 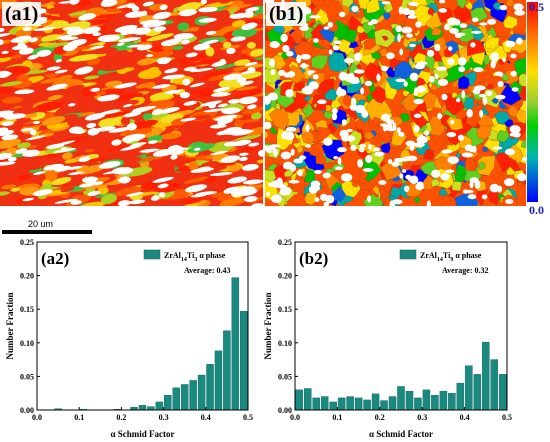 I want to click on legend-label: ZrAl14Ti3 α phase, so click(x=195, y=257).